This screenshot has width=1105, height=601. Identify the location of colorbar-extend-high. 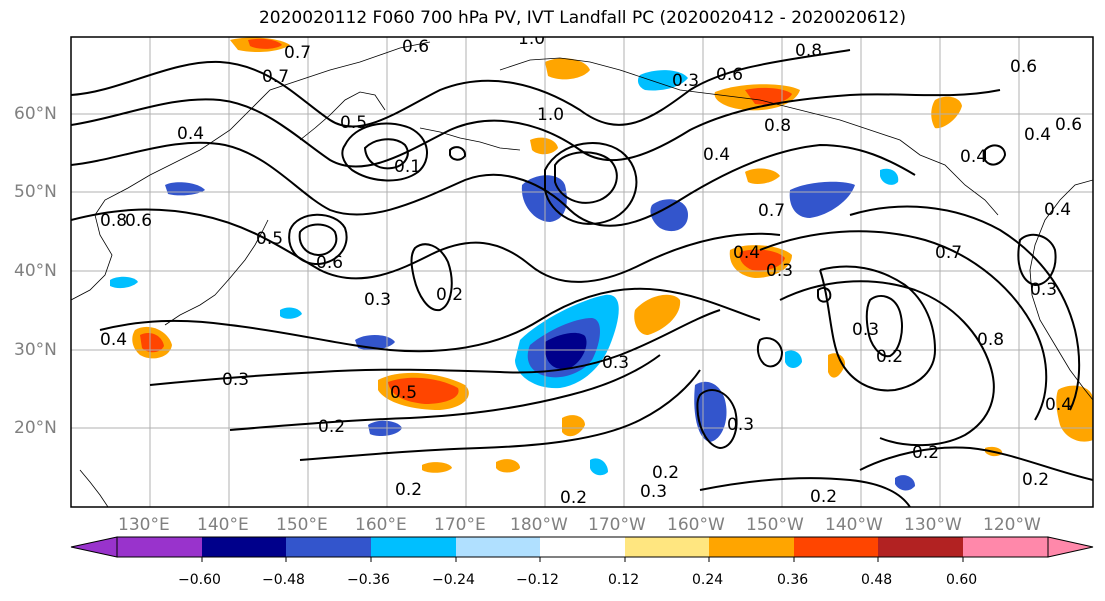
(1070, 547).